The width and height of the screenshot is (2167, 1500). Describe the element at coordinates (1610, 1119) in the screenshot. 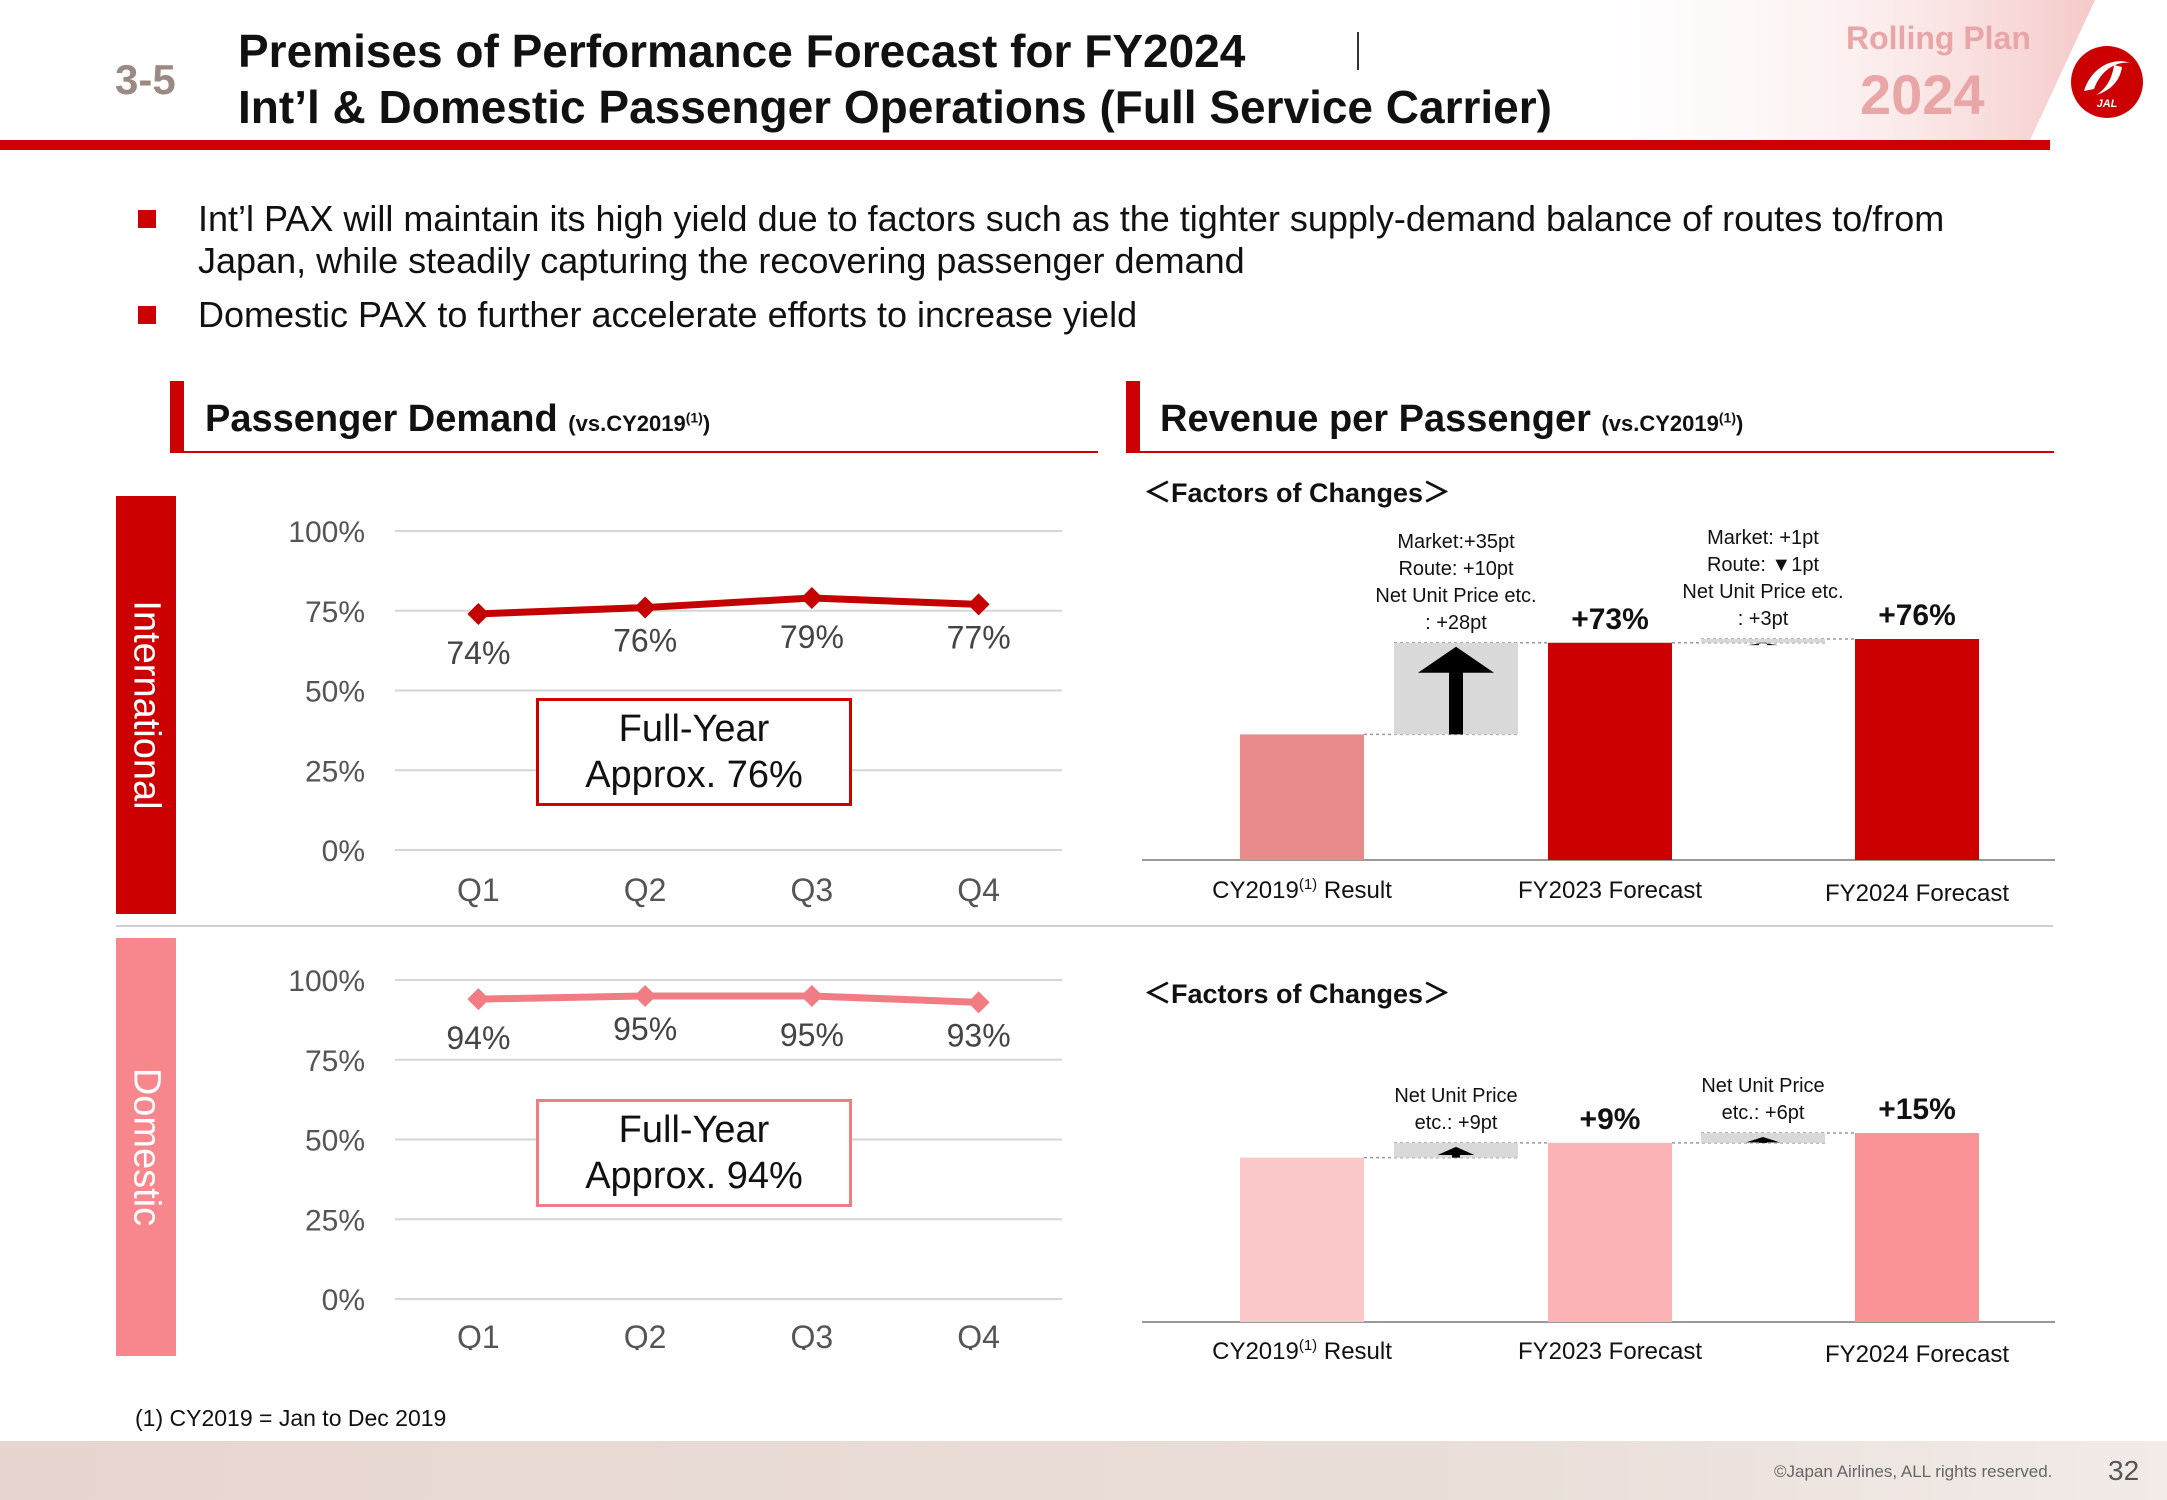

I see `bar-value-label: +9%` at that location.